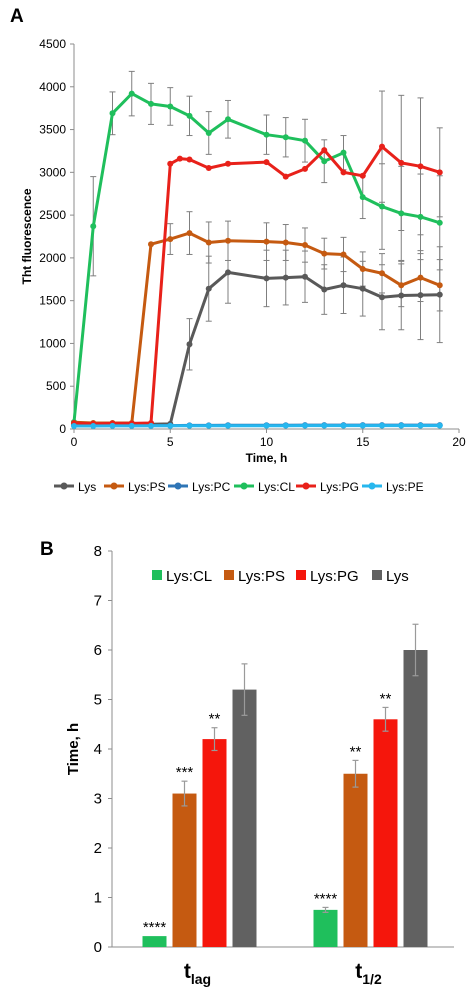 This screenshot has width=474, height=989. Describe the element at coordinates (339, 487) in the screenshot. I see `a-legend-label: Lys:PG` at that location.